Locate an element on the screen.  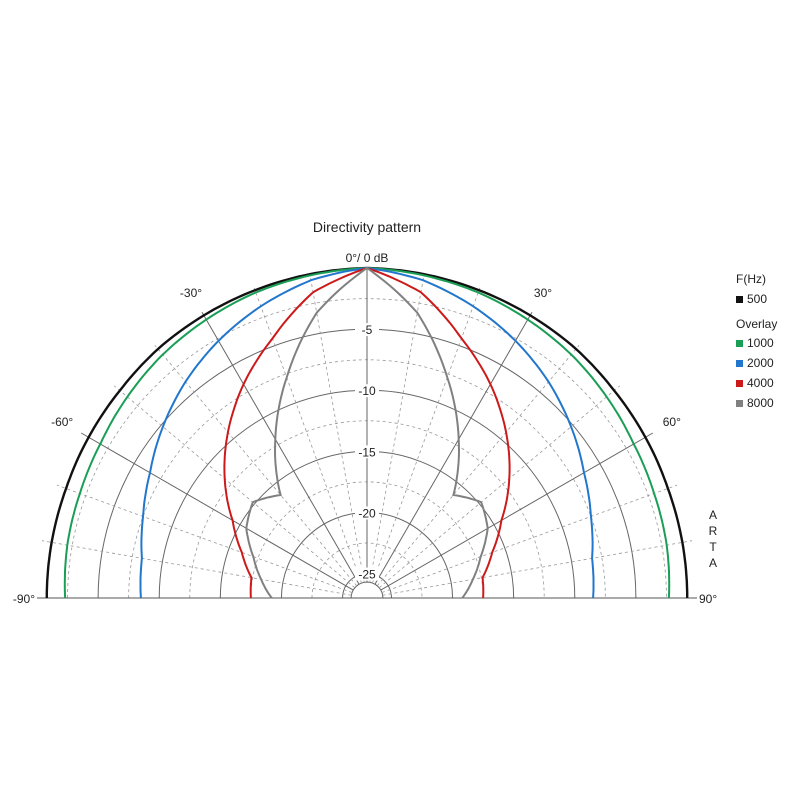
legend-label-4000: 4000 is located at coordinates (760, 383).